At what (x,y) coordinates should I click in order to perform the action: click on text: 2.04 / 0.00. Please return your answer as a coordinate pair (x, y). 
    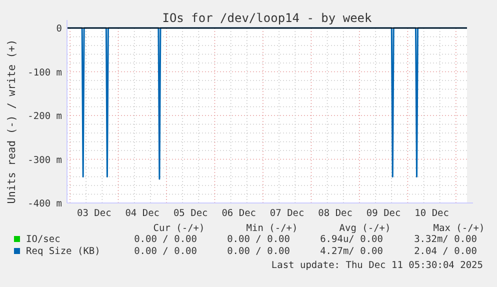
    Looking at the image, I should click on (446, 251).